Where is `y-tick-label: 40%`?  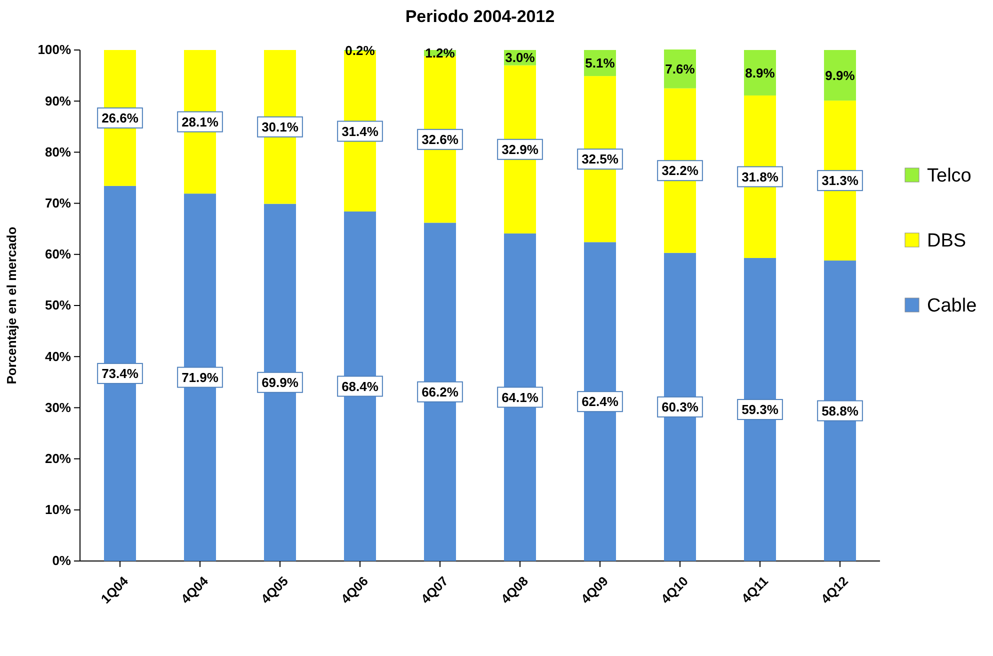 y-tick-label: 40% is located at coordinates (58, 356).